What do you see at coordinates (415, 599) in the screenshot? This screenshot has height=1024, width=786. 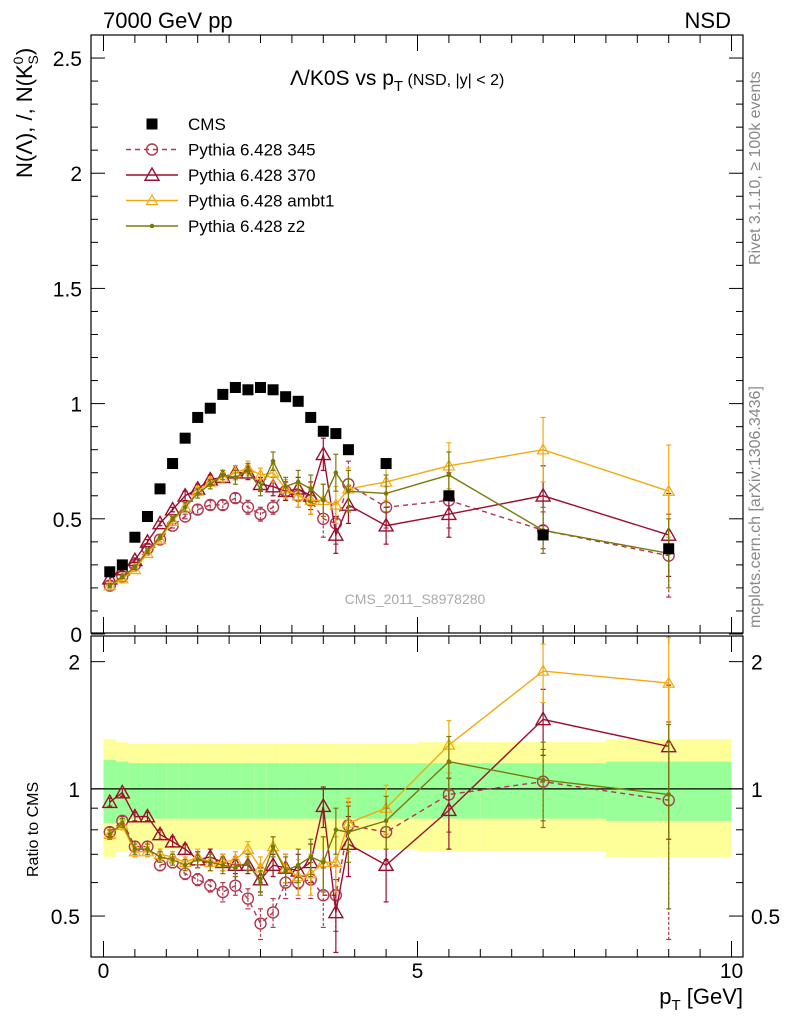 I see `analysis-watermark: CMS_2011_S8978280` at bounding box center [415, 599].